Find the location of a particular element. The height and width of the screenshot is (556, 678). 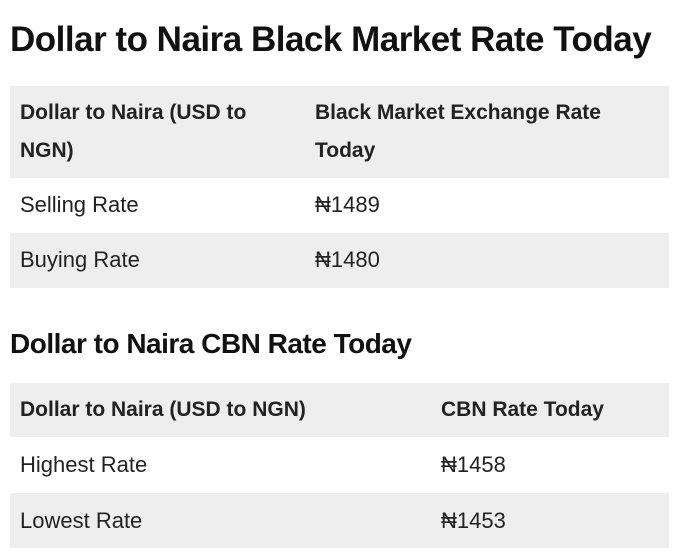

cell: ₦1458 is located at coordinates (473, 464).